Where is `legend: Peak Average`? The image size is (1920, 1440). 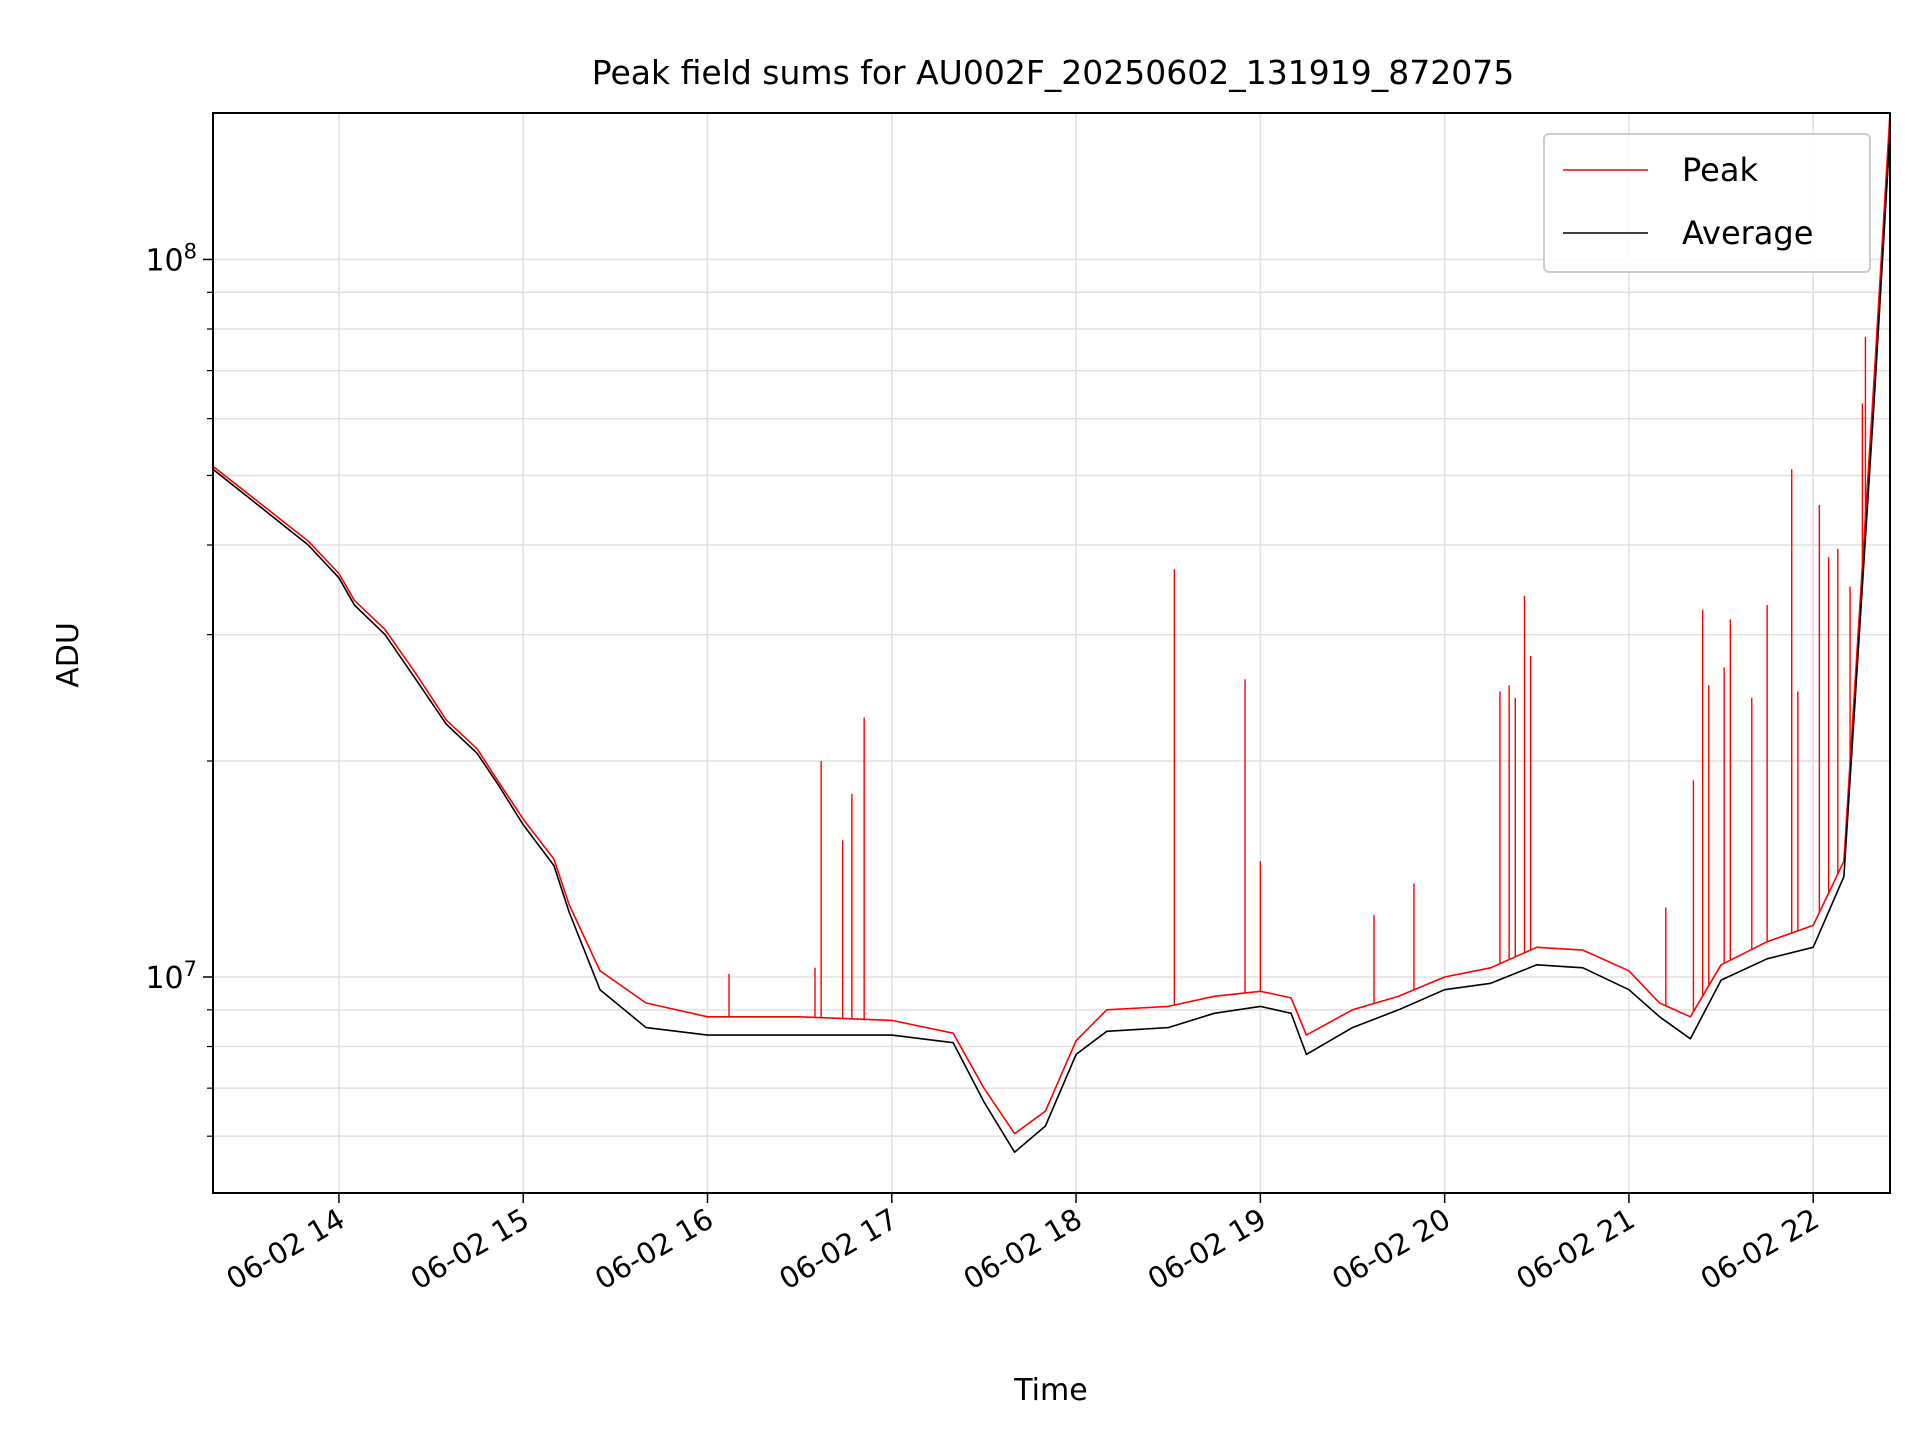
legend: Peak Average is located at coordinates (1707, 203).